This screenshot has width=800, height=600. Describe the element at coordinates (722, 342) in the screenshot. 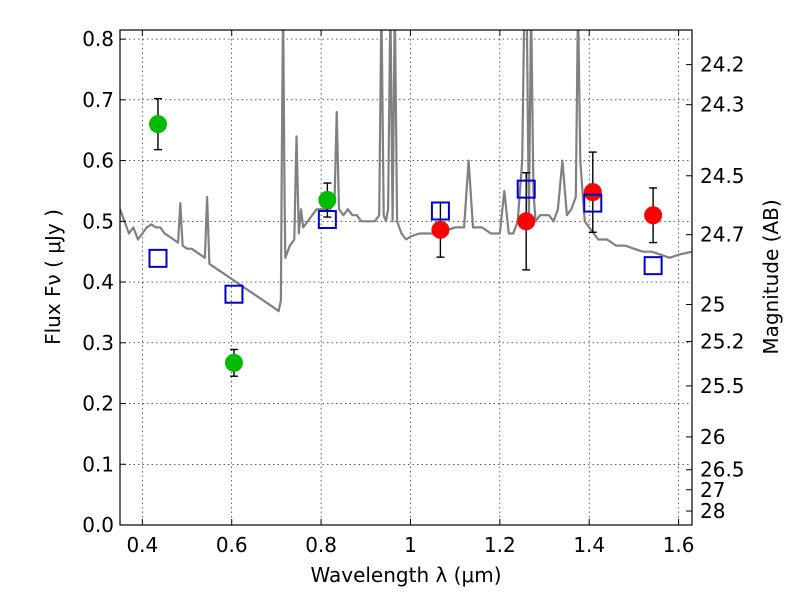

I see `y2-tick-label: 25.2` at that location.